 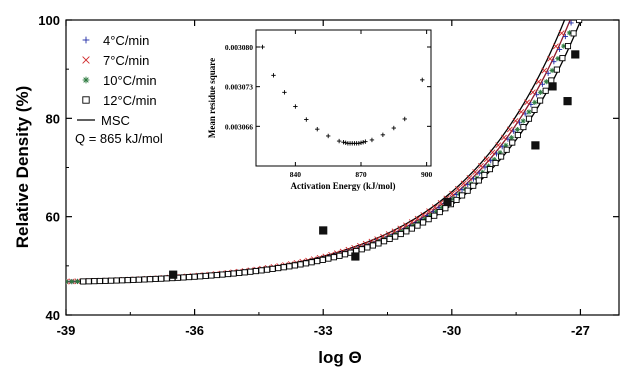 What do you see at coordinates (126, 60) in the screenshot?
I see `legend-label-1: 7°C/min` at bounding box center [126, 60].